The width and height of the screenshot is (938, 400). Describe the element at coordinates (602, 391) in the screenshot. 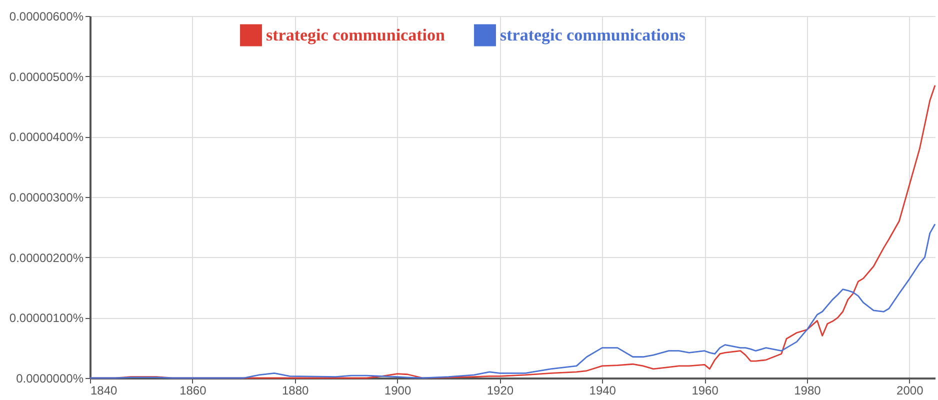

I see `x-tick-label: 1940` at that location.